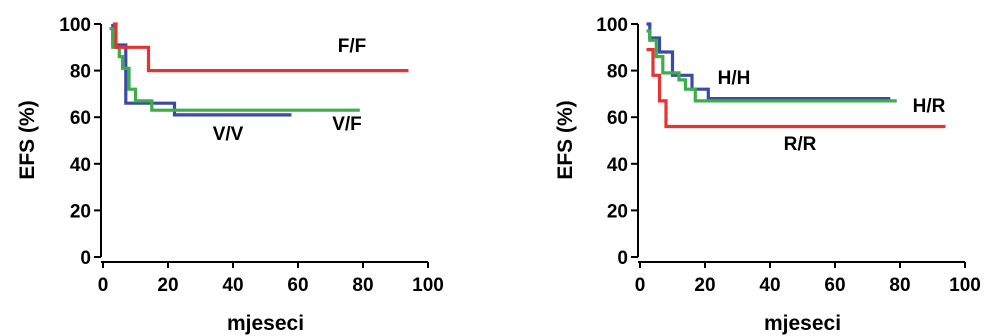  I want to click on series-label-v-f: V/F, so click(347, 124).